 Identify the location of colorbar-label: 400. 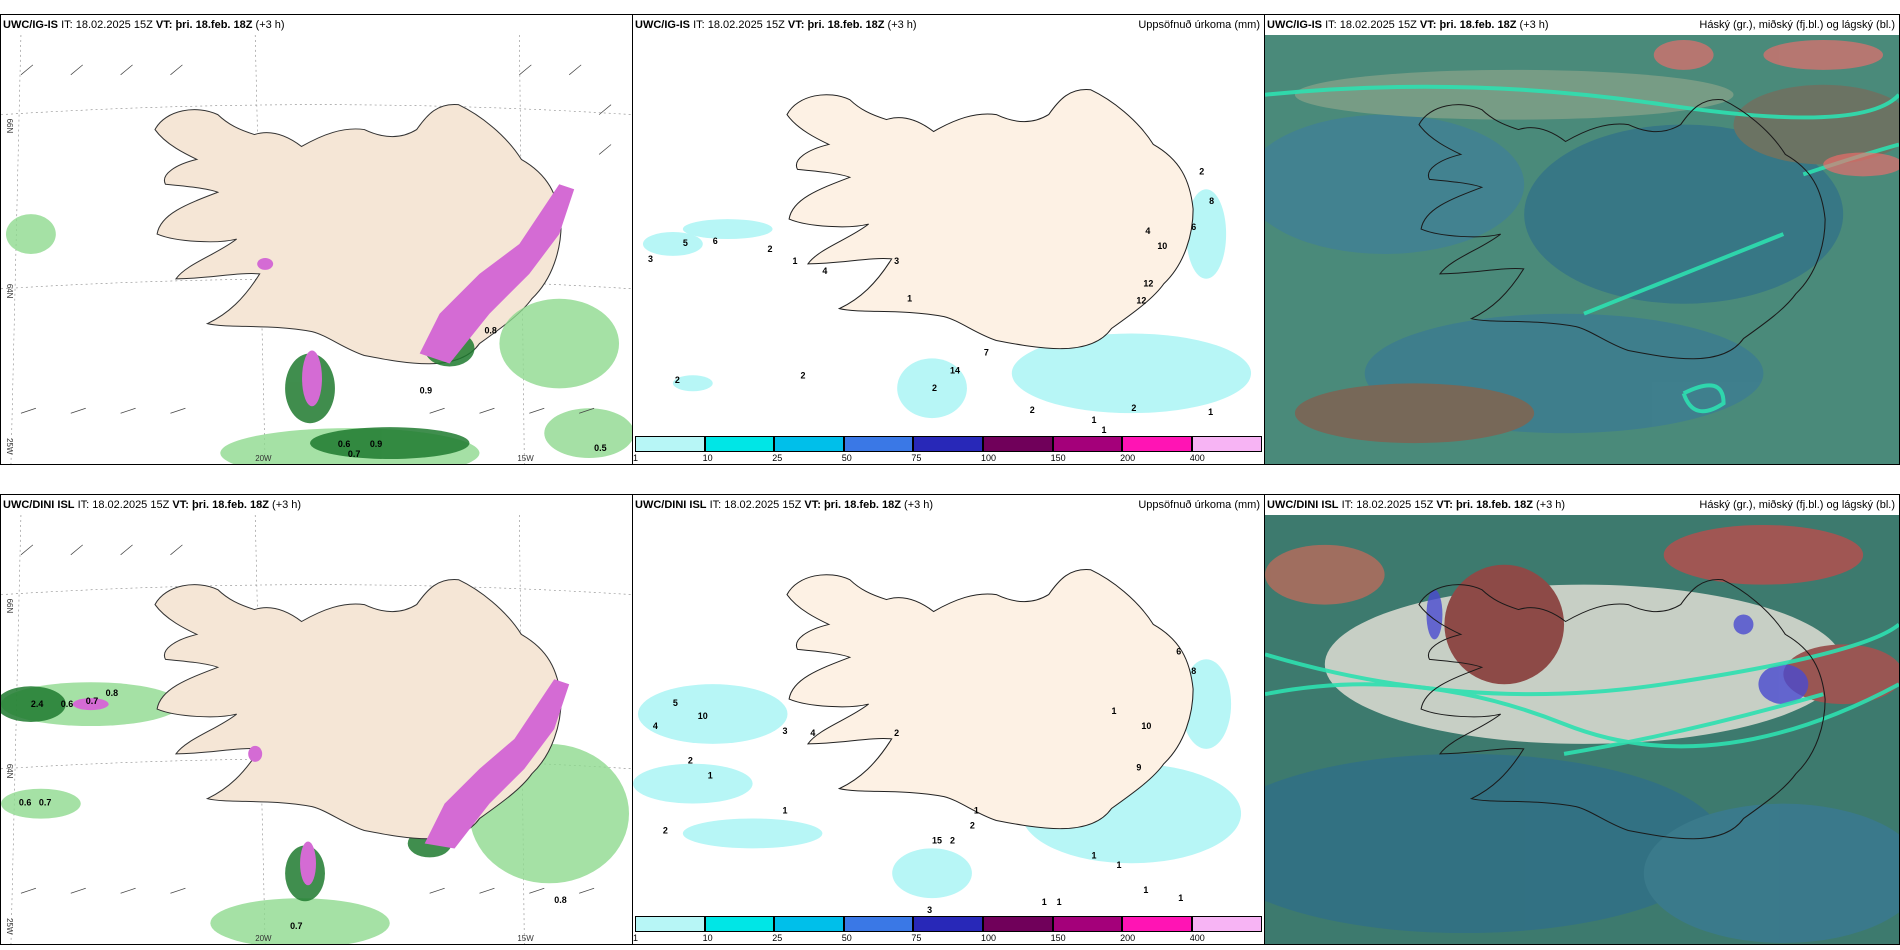
(1197, 458).